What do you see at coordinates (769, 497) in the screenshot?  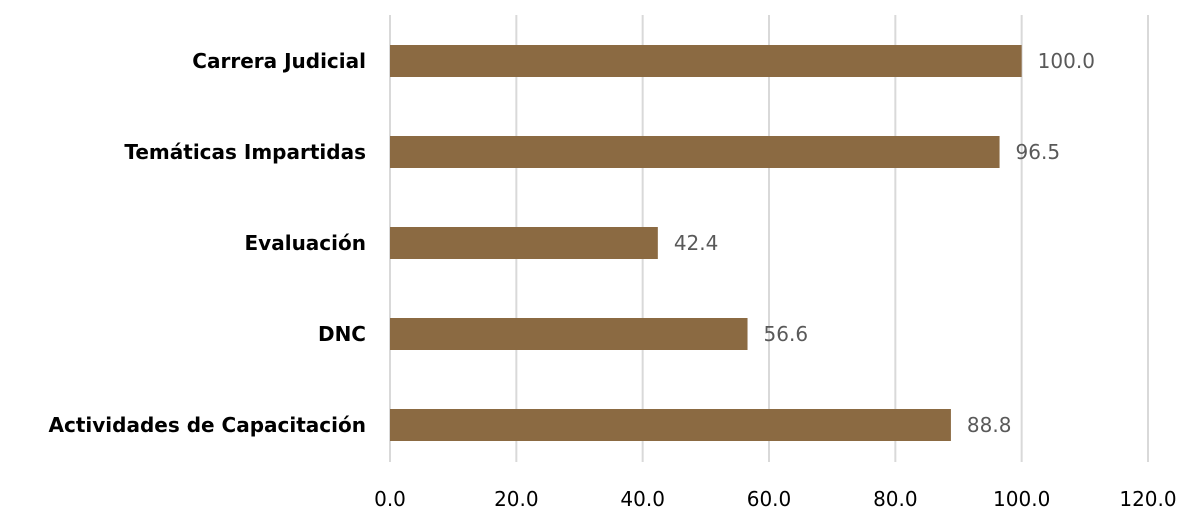 I see `x-tick-label: 60.0` at bounding box center [769, 497].